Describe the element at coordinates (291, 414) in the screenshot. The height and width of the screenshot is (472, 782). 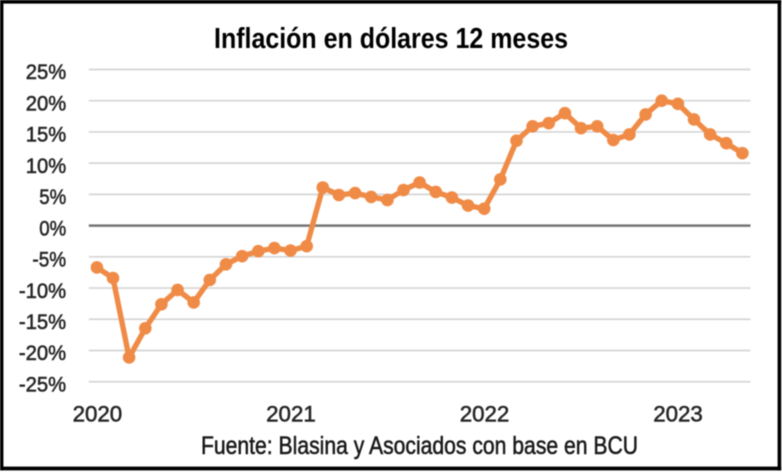
I see `svg-text: 2021` at that location.